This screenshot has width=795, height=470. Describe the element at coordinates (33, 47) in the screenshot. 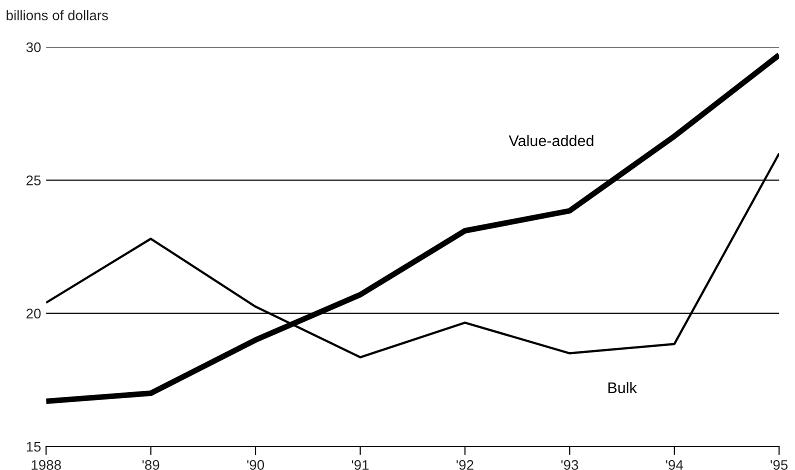

I see `y-tick-label: 30` at that location.